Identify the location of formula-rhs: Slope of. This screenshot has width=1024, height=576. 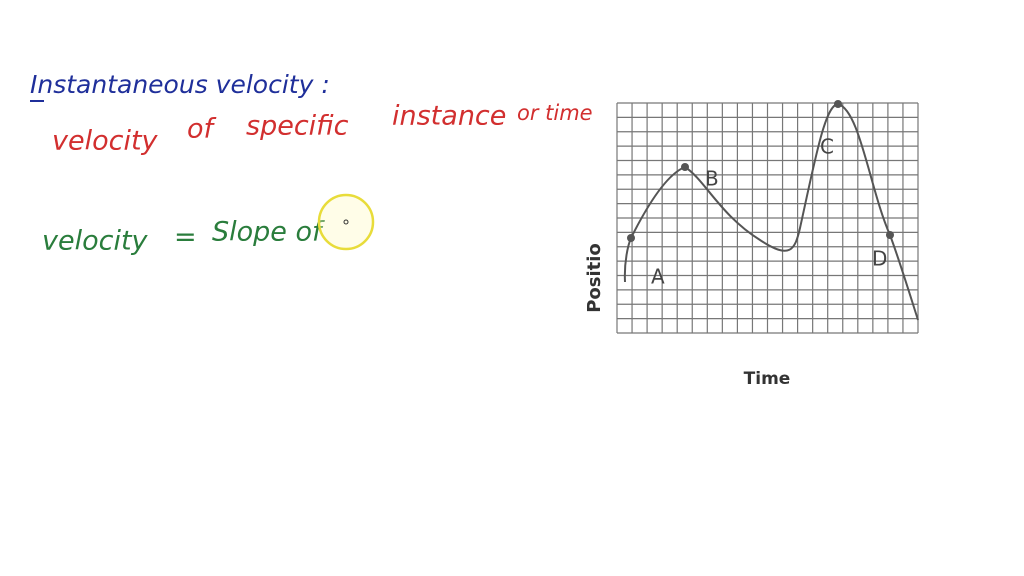
(268, 232).